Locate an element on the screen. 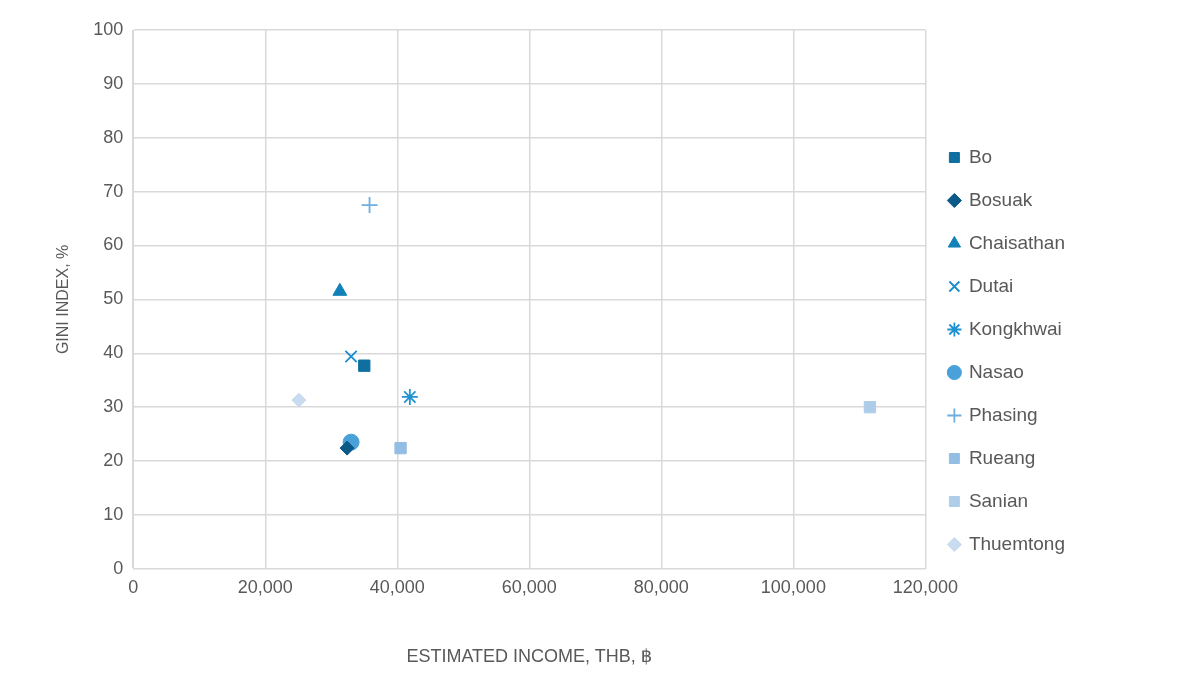 The image size is (1177, 684). x-tick-label: 40,000 is located at coordinates (397, 586).